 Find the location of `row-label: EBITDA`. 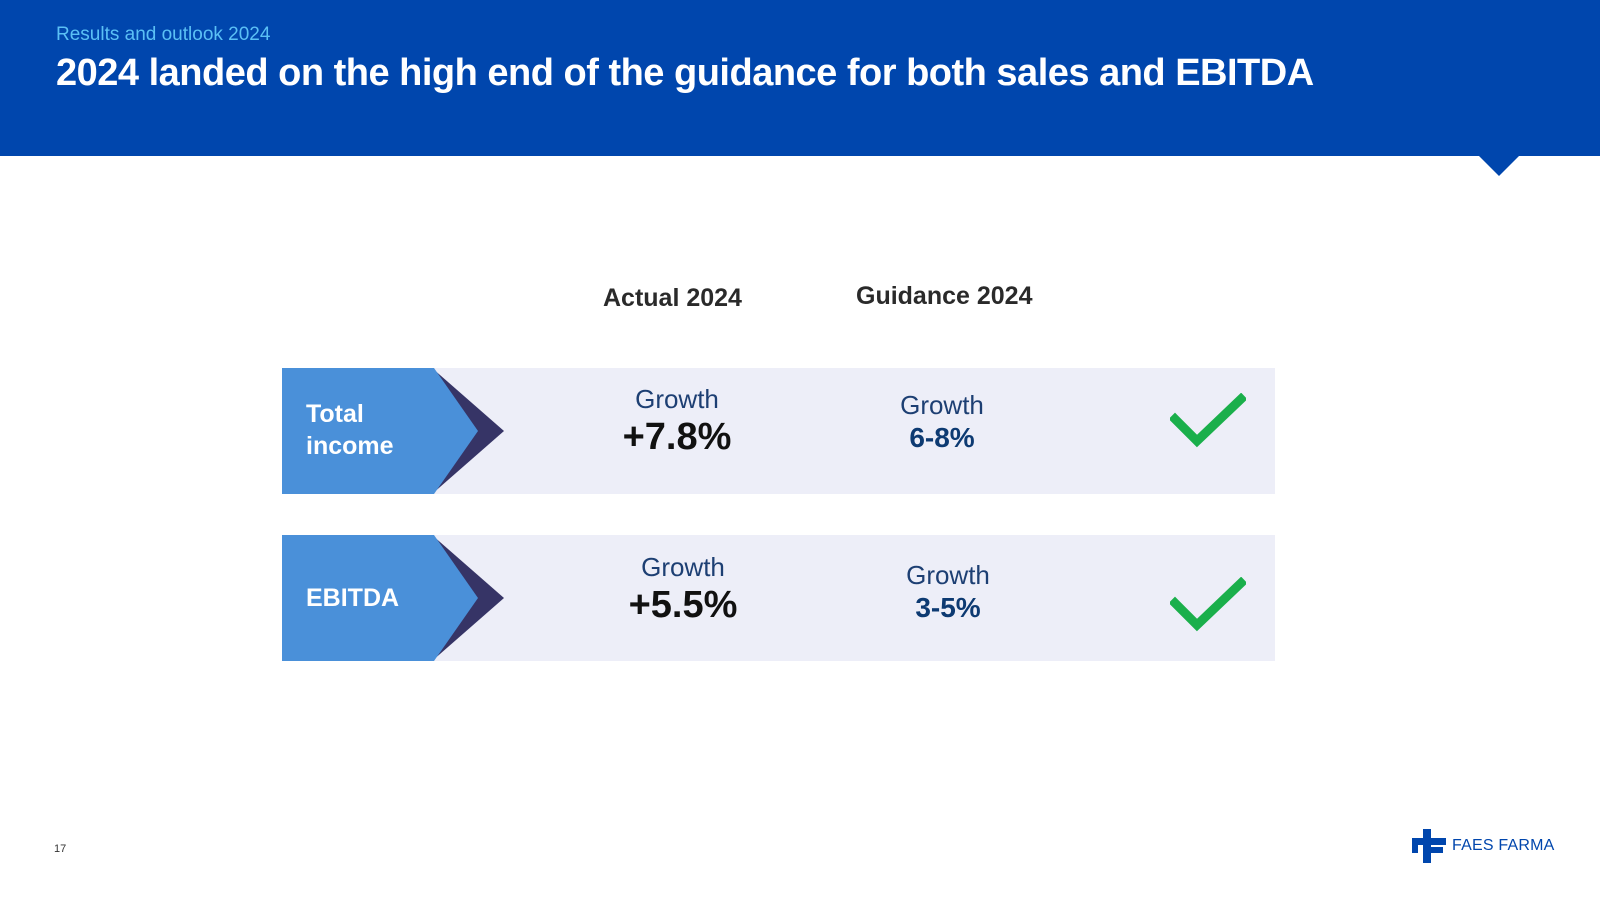

row-label: EBITDA is located at coordinates (353, 598).